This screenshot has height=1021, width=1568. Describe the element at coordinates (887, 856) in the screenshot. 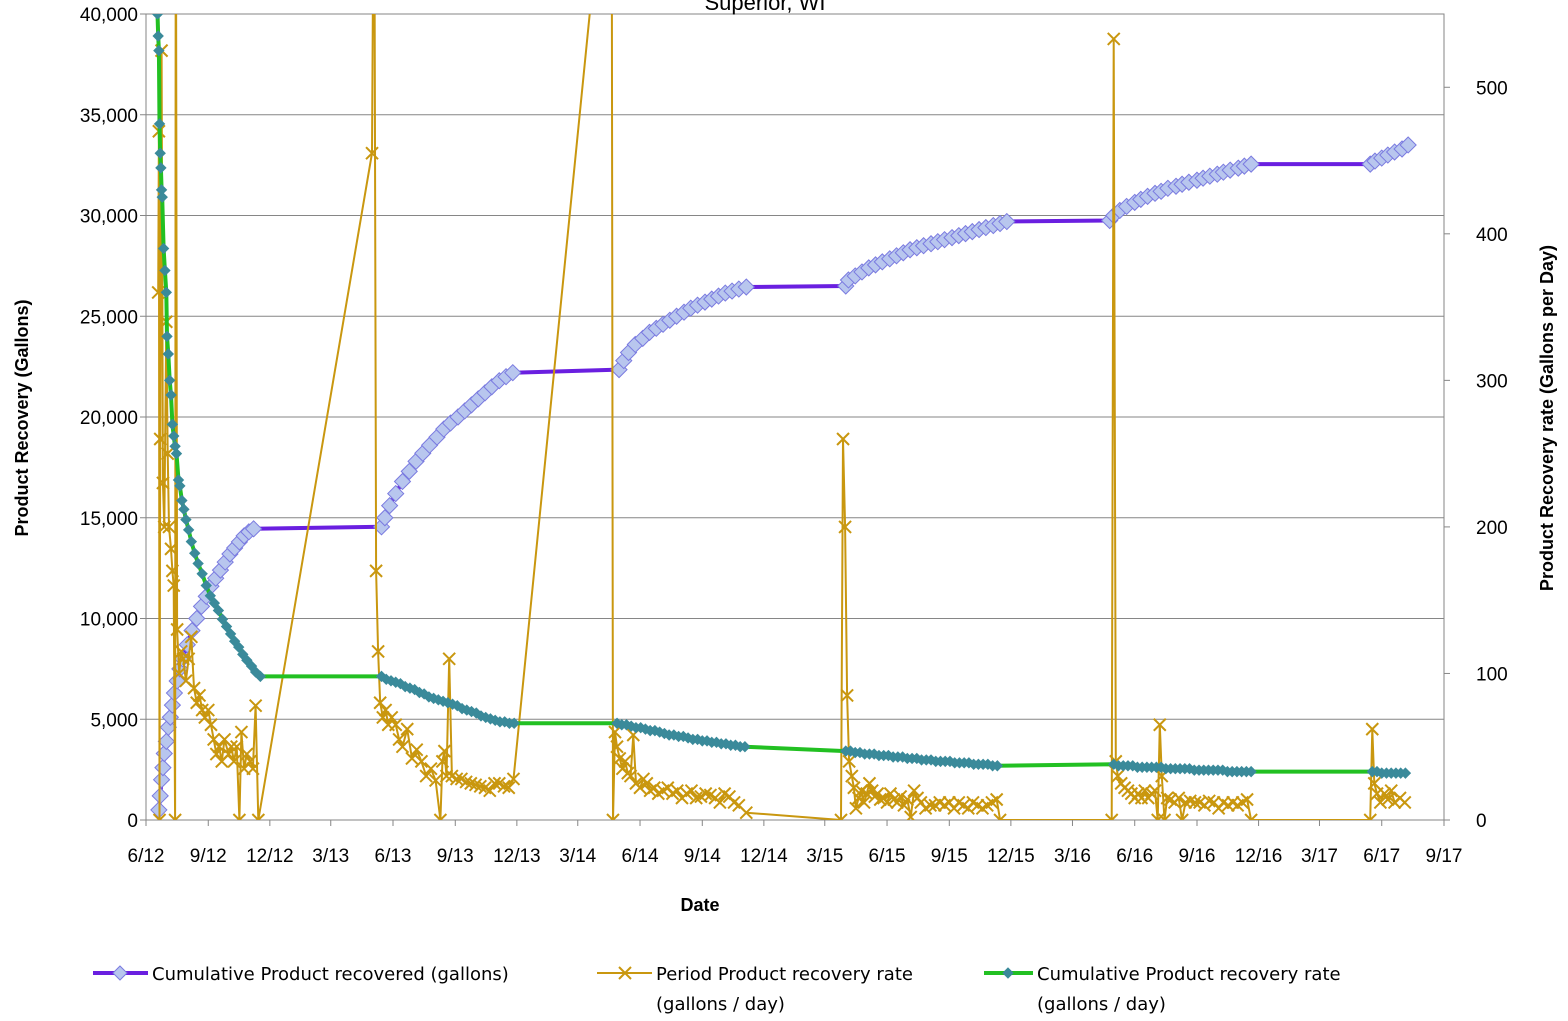

I see `x-tick-label: 6/15` at that location.